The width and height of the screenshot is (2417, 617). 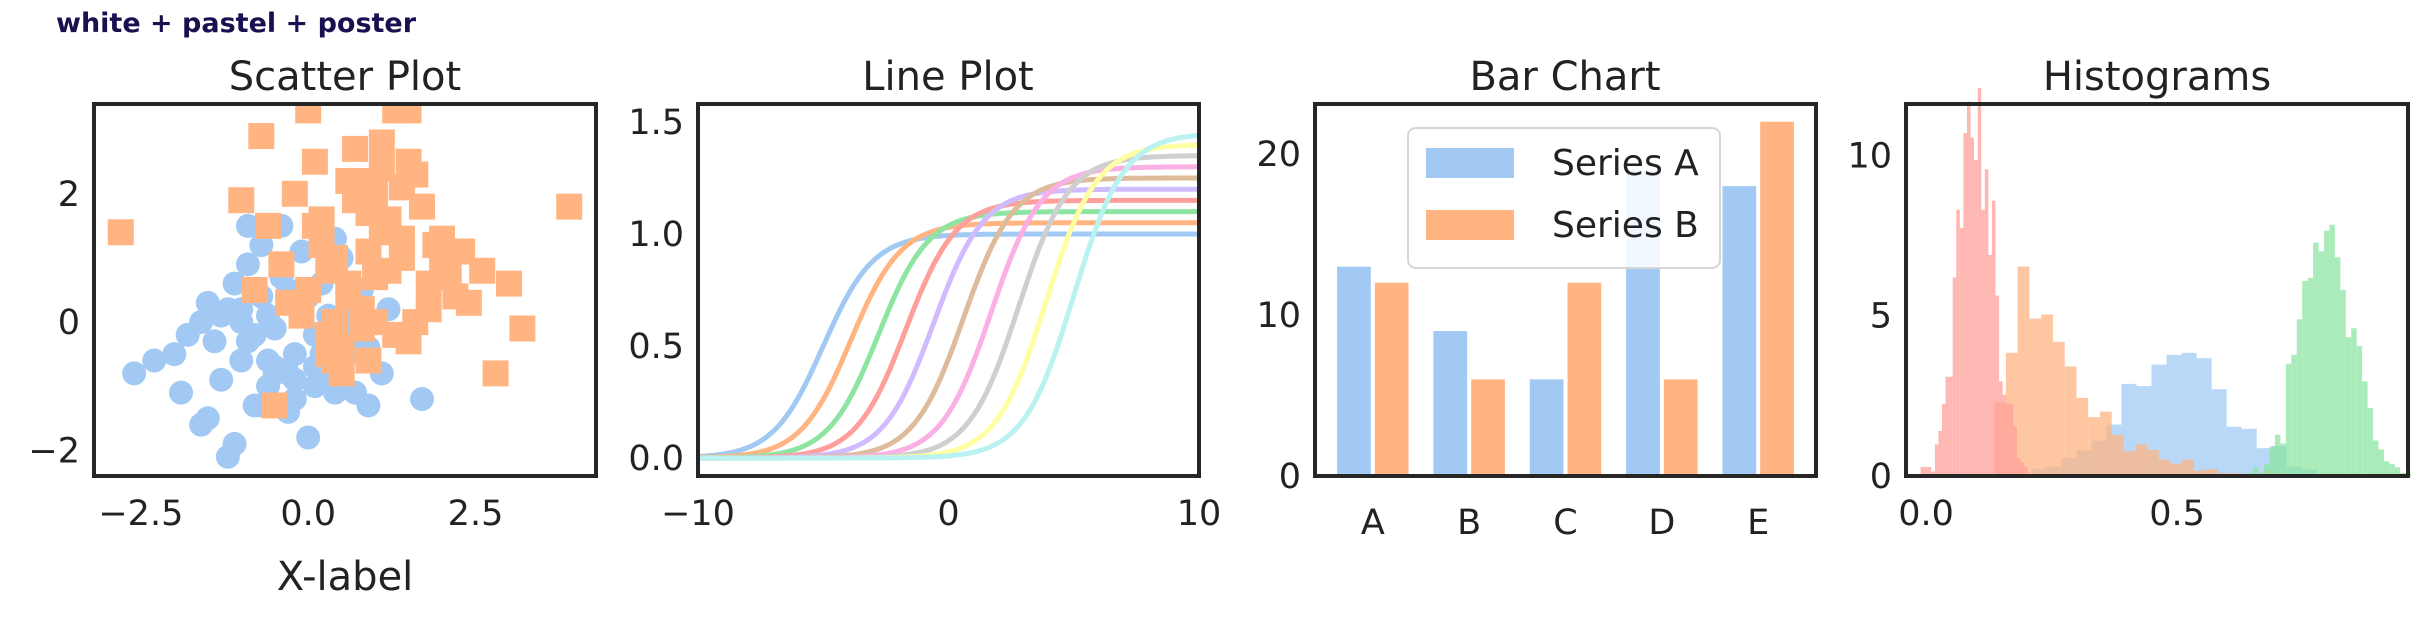 I want to click on y-tick-label: 10, so click(x=1278, y=316).